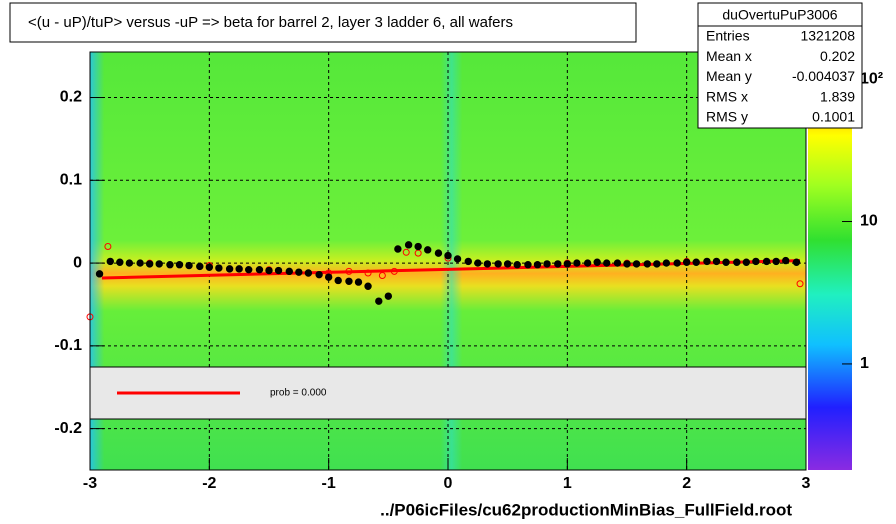 The image size is (896, 524). What do you see at coordinates (448, 483) in the screenshot?
I see `x-tick-label: 0` at bounding box center [448, 483].